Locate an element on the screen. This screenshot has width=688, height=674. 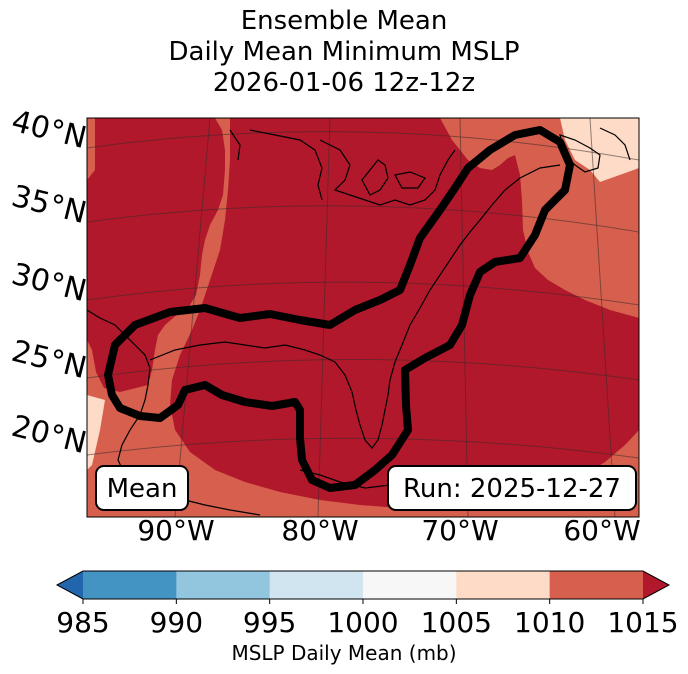
colorbar-tick-label: 1000 is located at coordinates (363, 622).